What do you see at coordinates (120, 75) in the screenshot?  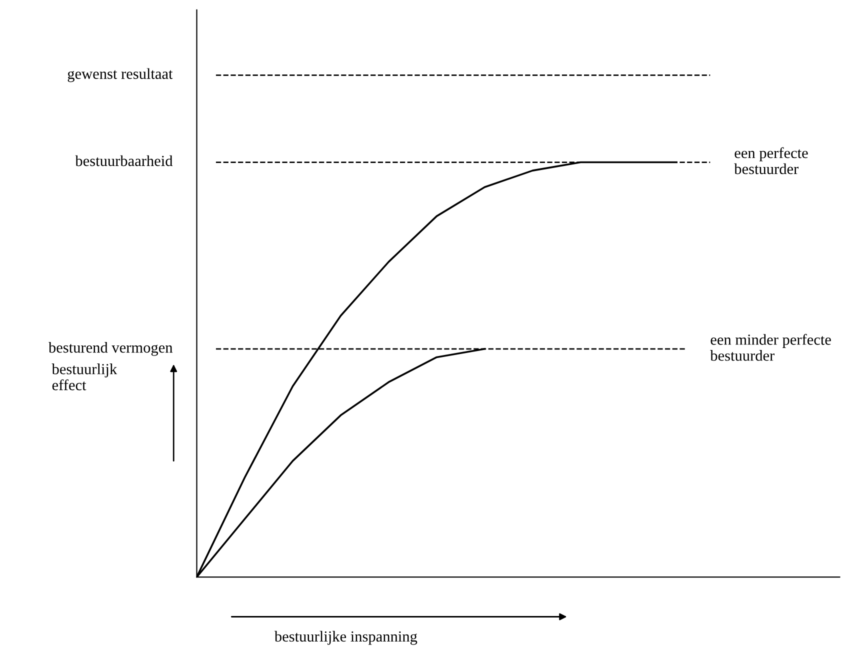 I see `ref-line-label: gewenst resultaat` at bounding box center [120, 75].